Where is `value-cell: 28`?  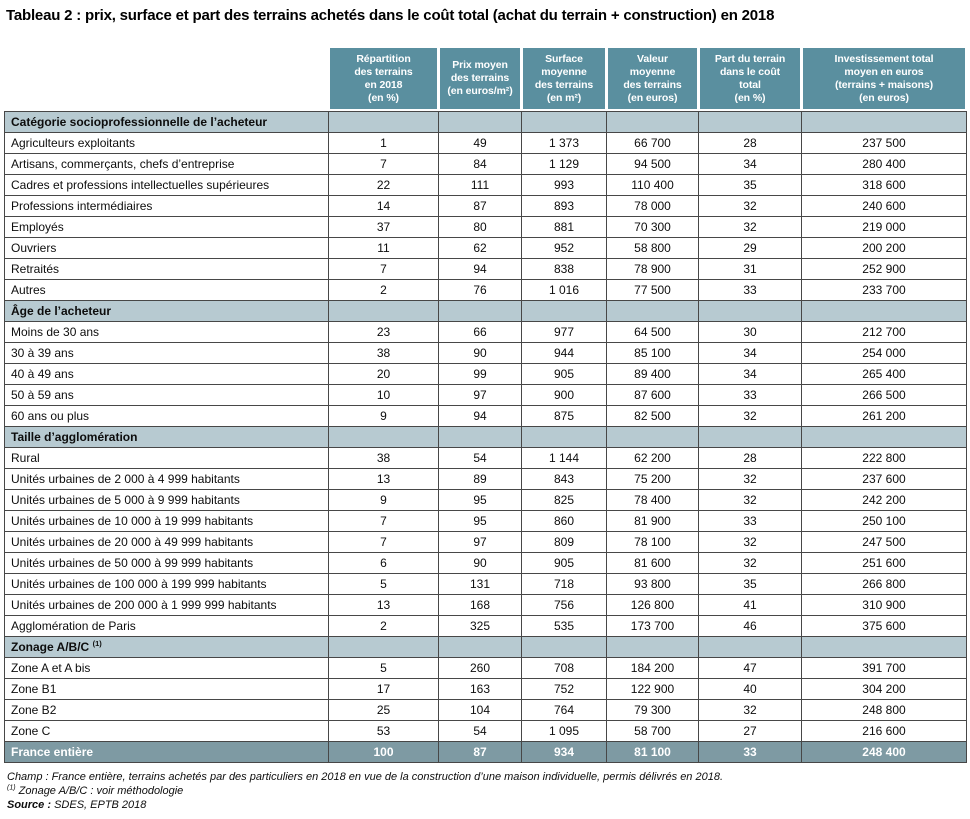 value-cell: 28 is located at coordinates (750, 458).